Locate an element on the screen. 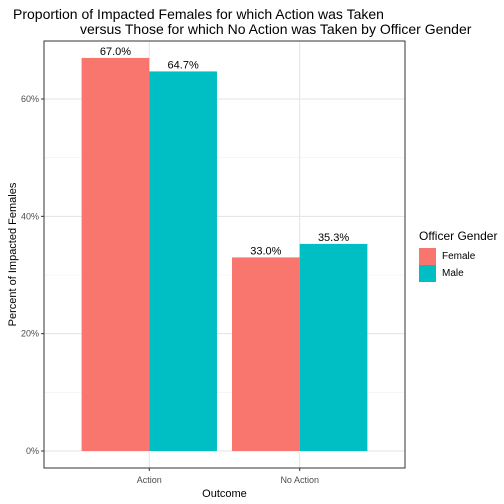 The height and width of the screenshot is (504, 504). legend-title: Officer Gender is located at coordinates (458, 236).